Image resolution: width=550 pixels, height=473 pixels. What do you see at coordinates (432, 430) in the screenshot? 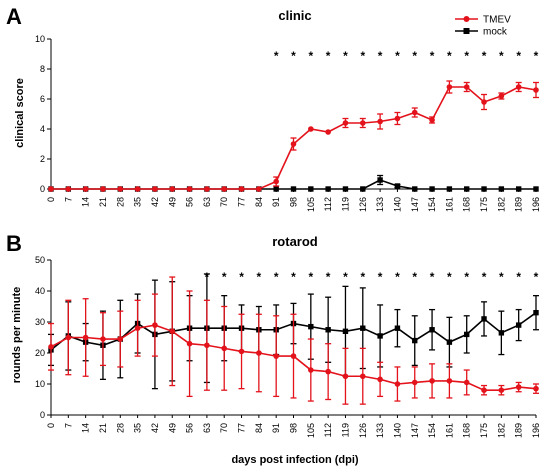
I see `rotarod-x-tick-label: 154` at bounding box center [432, 430].